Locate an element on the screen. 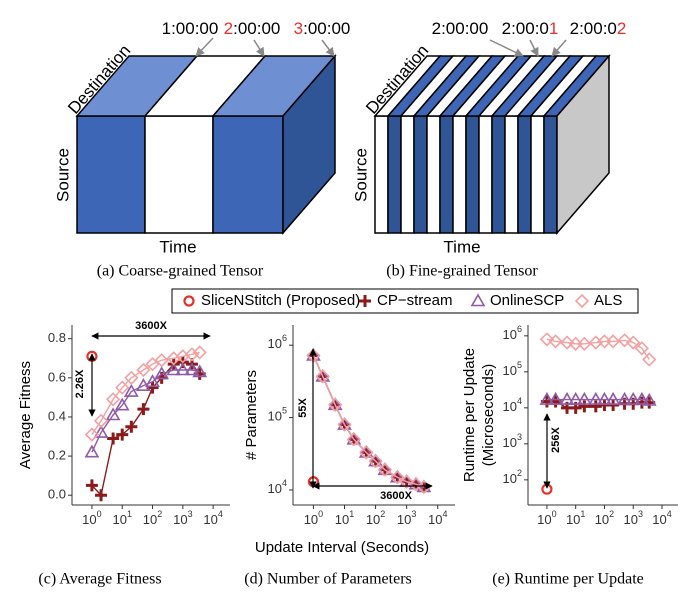 The height and width of the screenshot is (595, 684). y-axis-title: # Parameters is located at coordinates (251, 415).